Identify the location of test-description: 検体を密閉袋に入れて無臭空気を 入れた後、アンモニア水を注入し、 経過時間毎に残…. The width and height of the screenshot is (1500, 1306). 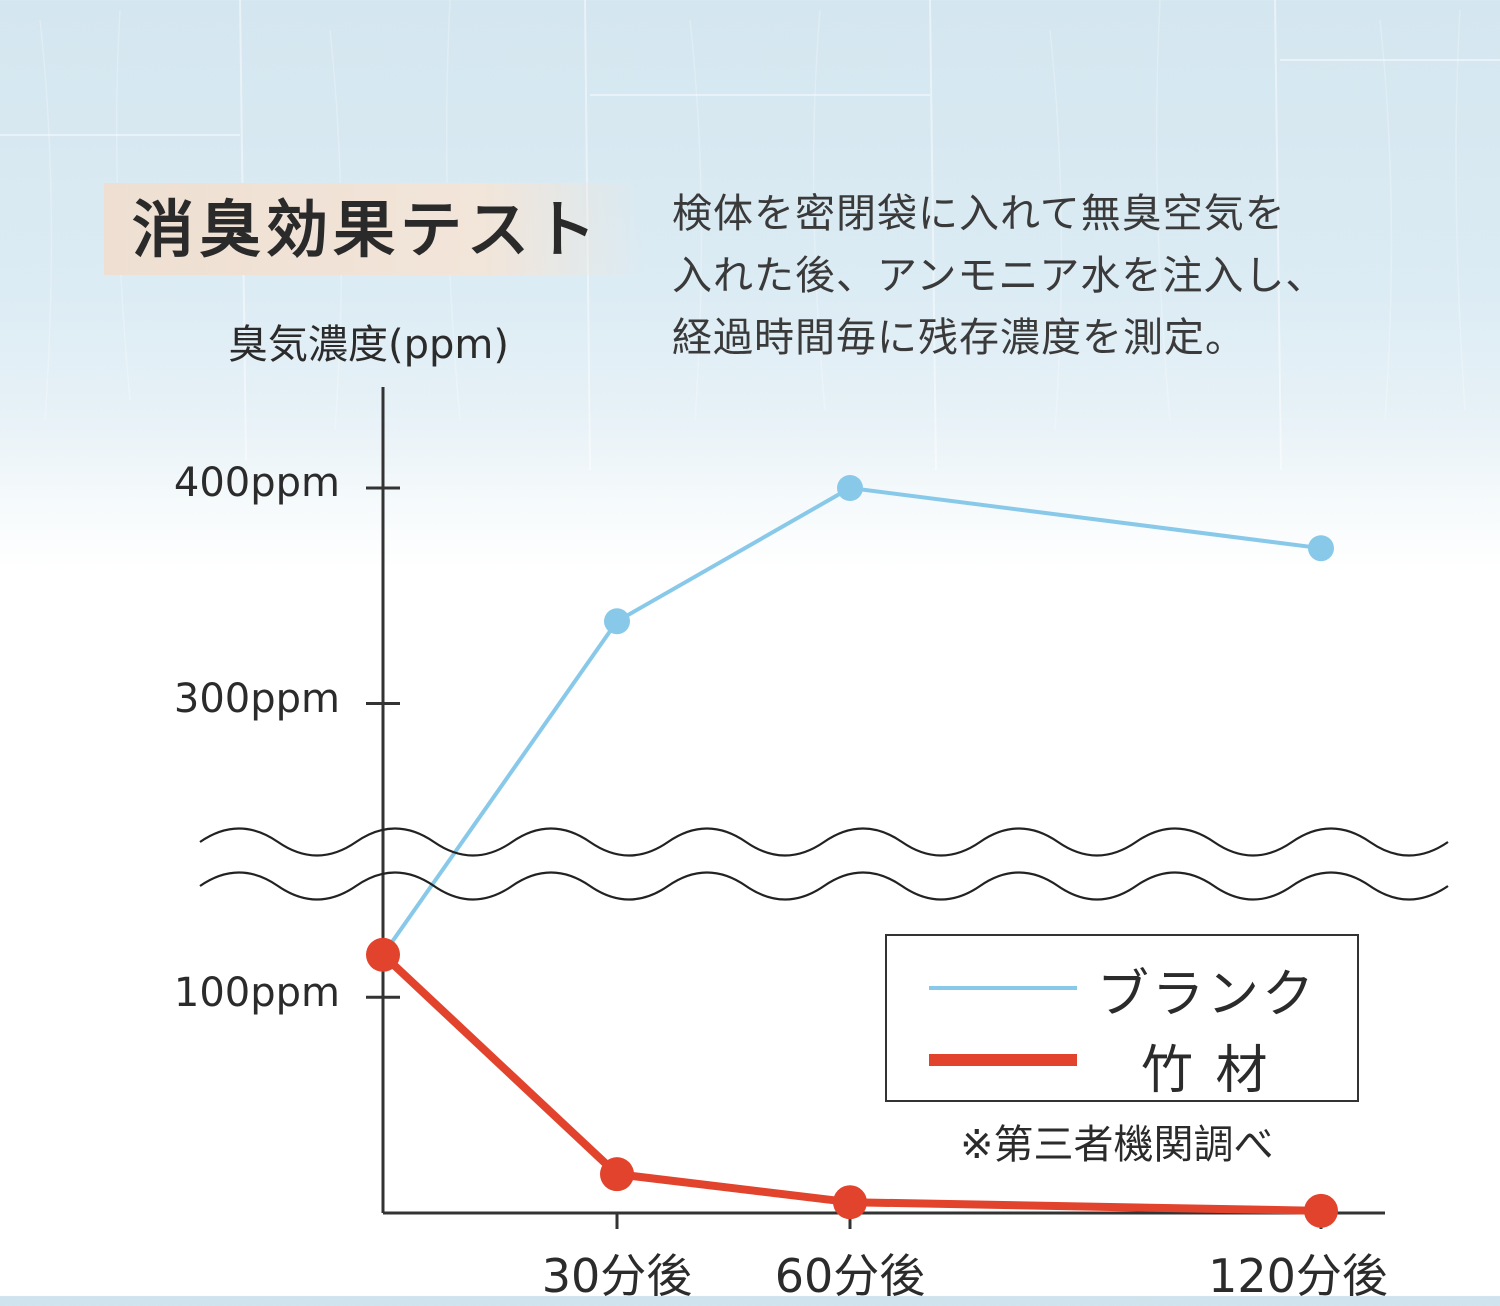
(1072, 276).